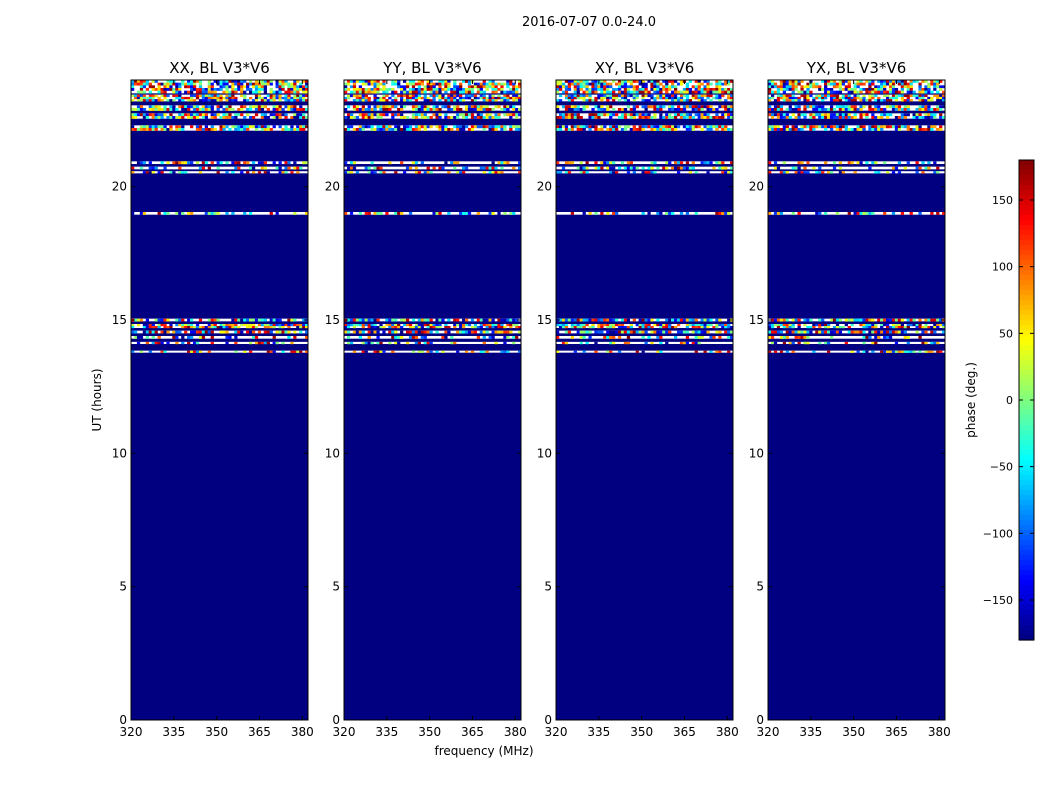 This screenshot has width=1050, height=800. Describe the element at coordinates (1026, 638) in the screenshot. I see `colorbar-segment` at that location.